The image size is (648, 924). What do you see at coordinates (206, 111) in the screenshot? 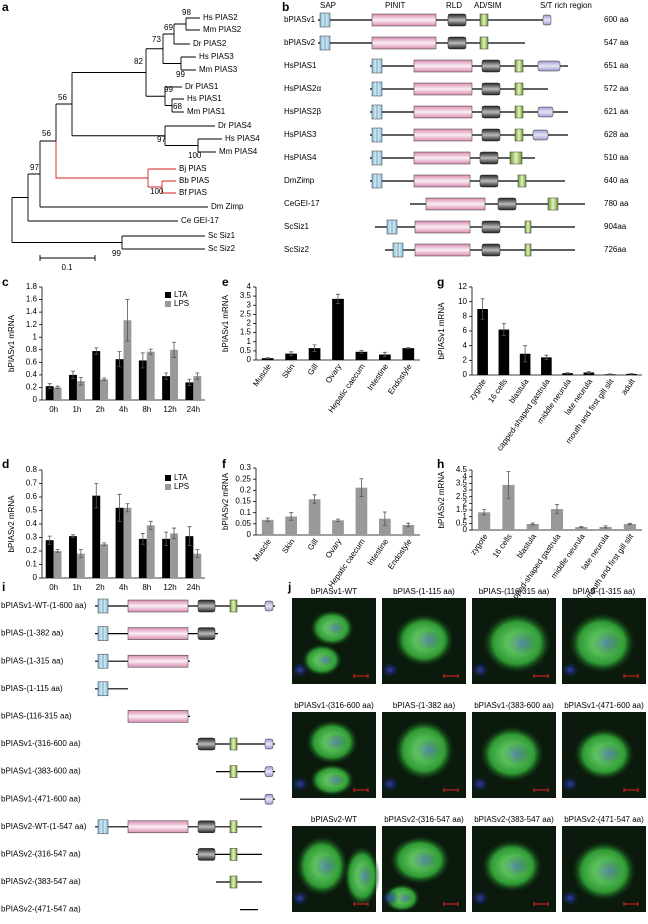
I see `leaf-label: Mm PIAS1` at bounding box center [206, 111].